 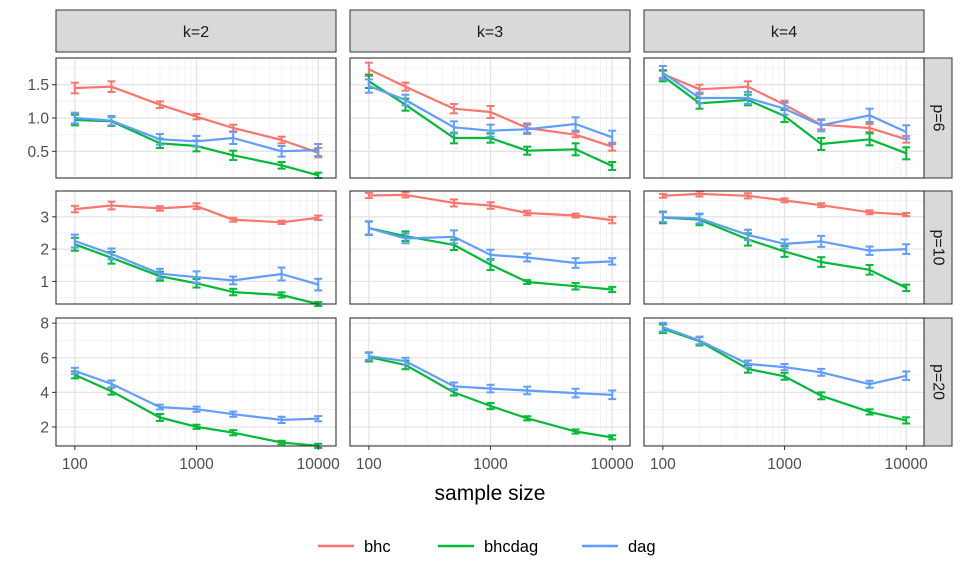 What do you see at coordinates (44, 358) in the screenshot?
I see `y-axis-tick-label: 6` at bounding box center [44, 358].